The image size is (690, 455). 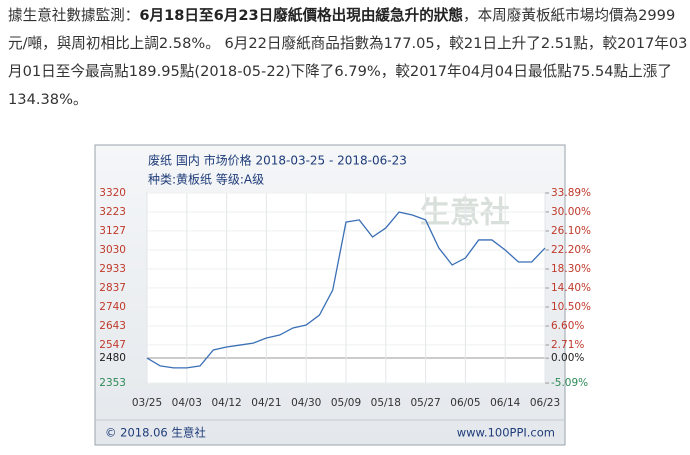 I want to click on y2-tick-label: 22.20%, so click(x=571, y=250).